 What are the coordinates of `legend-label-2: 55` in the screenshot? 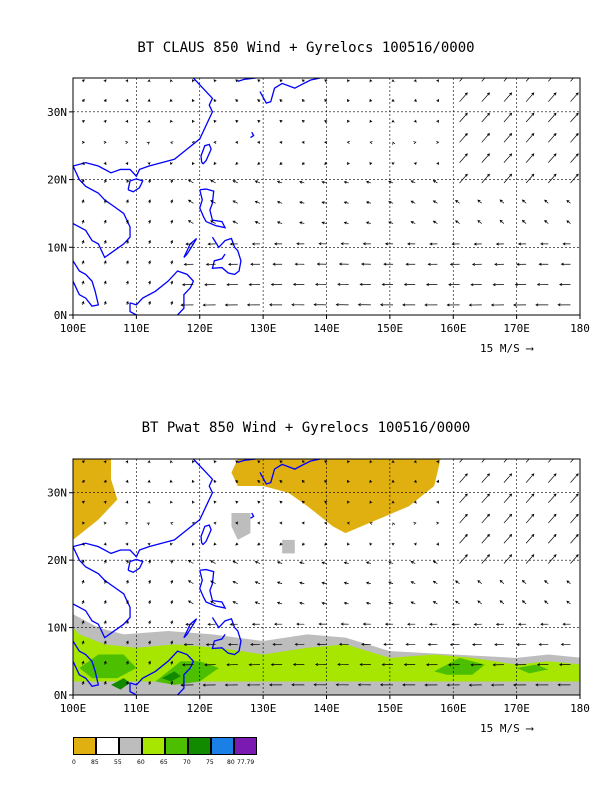 It's located at (118, 762).